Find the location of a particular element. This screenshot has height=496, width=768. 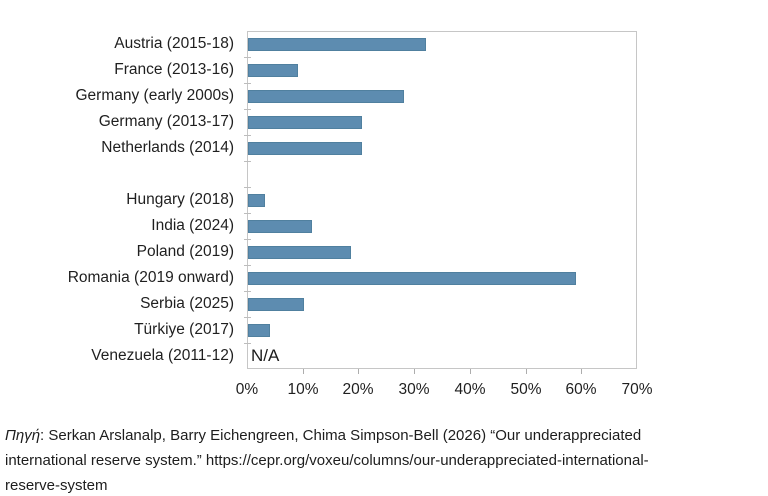

na-label: N/A is located at coordinates (265, 355).